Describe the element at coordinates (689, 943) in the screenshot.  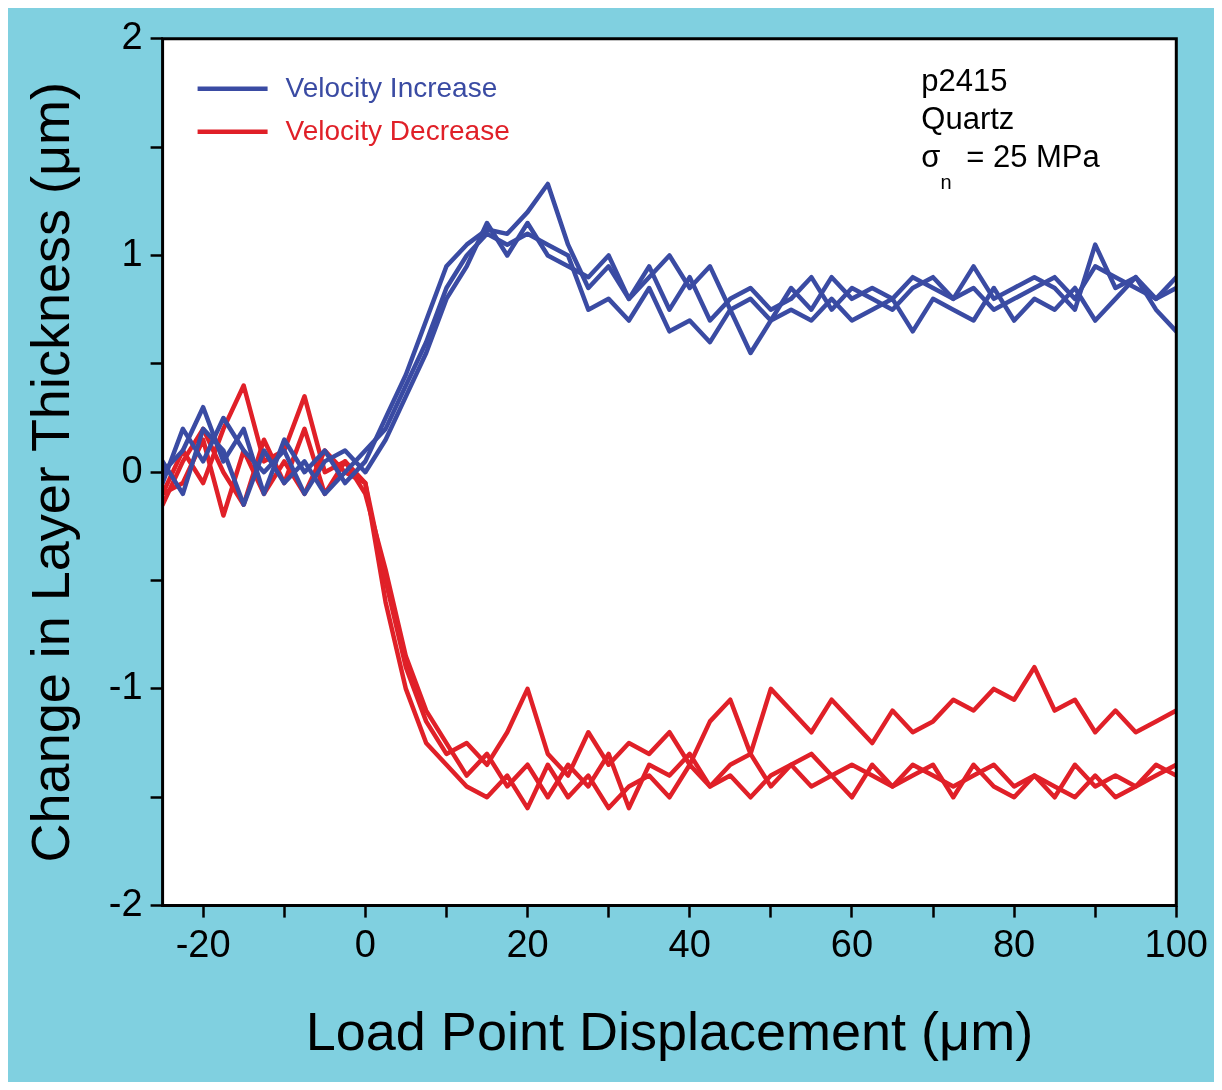
I see `x-tick-label: 40` at that location.